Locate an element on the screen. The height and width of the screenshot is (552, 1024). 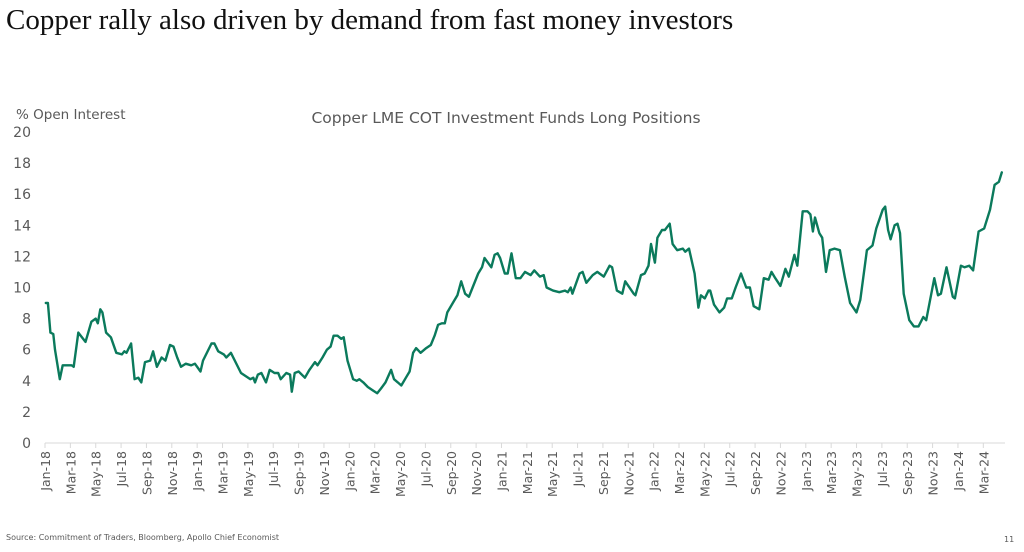
x-tick-label: Nov-19 is located at coordinates (324, 473).